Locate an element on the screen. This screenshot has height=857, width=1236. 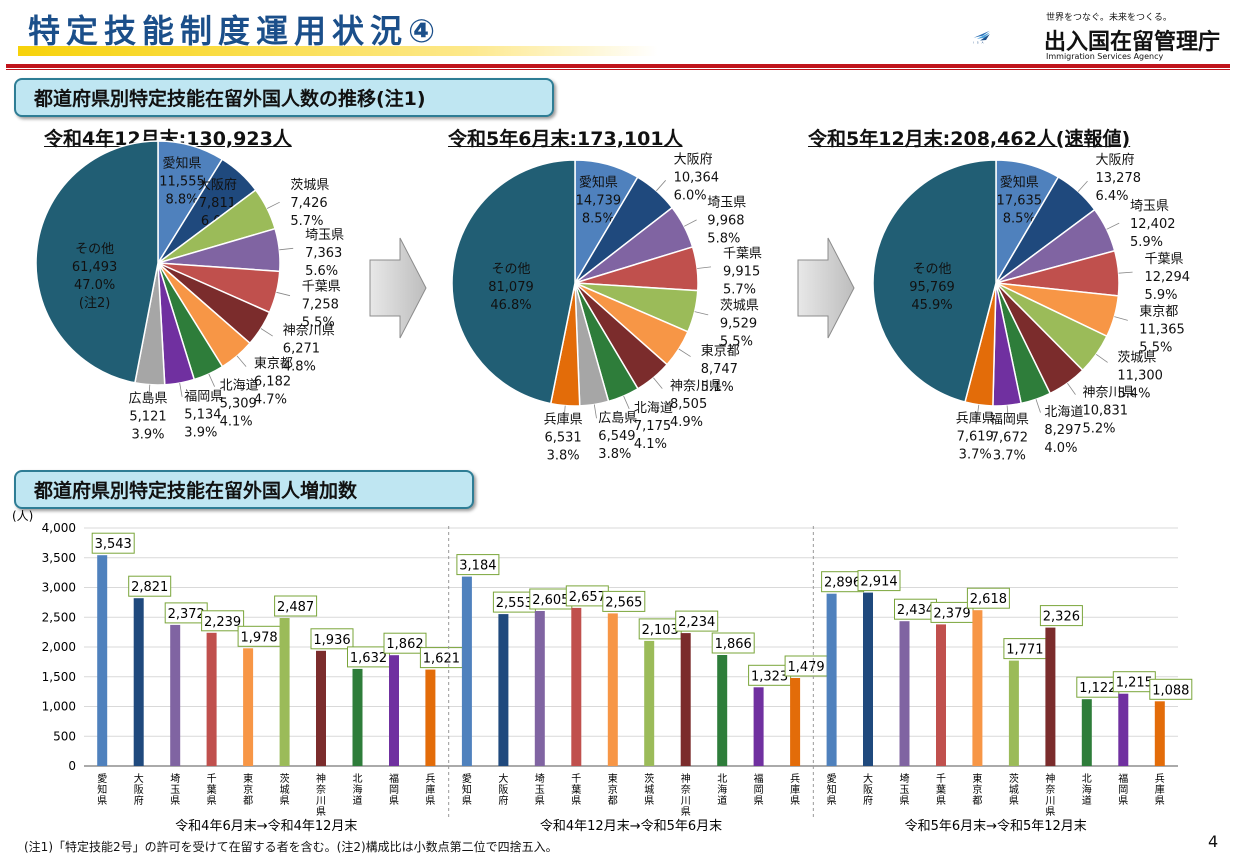
y-tick-label: 500 is located at coordinates (64, 736).